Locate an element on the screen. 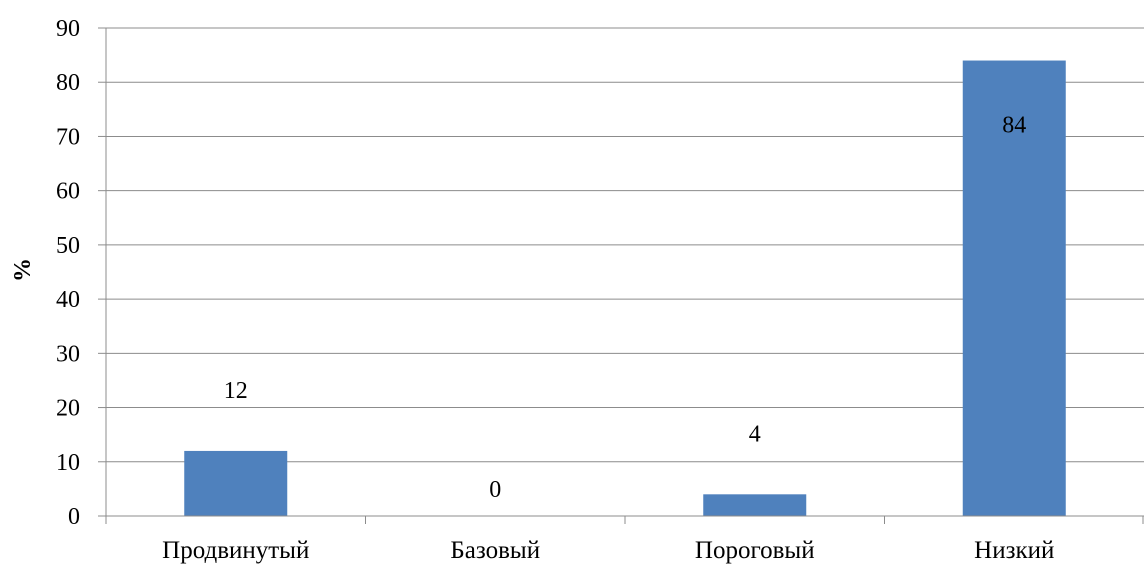 This screenshot has height=569, width=1144. y-tick-label: 10 is located at coordinates (68, 463).